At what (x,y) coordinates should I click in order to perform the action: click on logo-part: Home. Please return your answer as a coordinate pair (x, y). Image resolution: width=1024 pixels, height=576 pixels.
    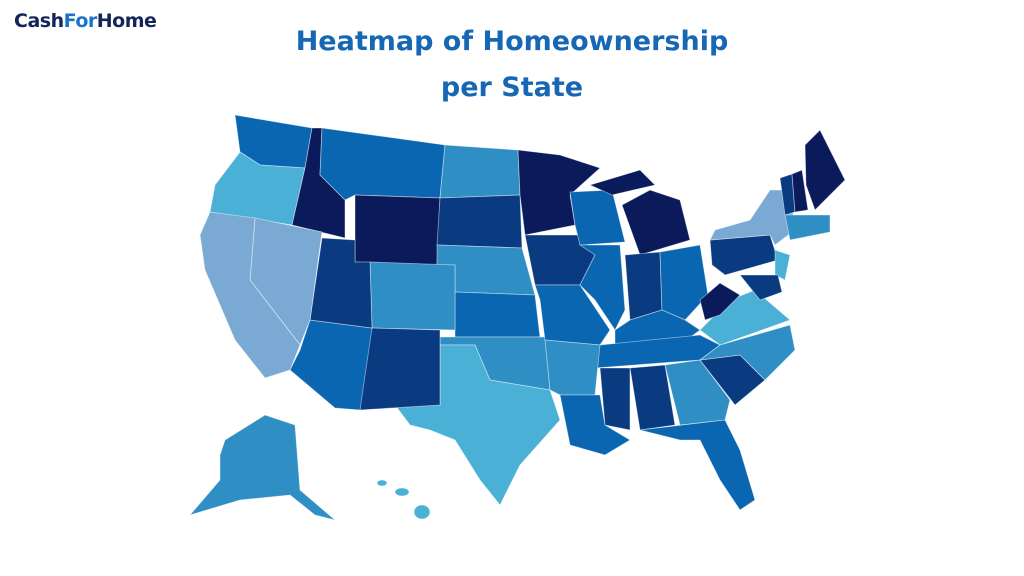
    Looking at the image, I should click on (126, 21).